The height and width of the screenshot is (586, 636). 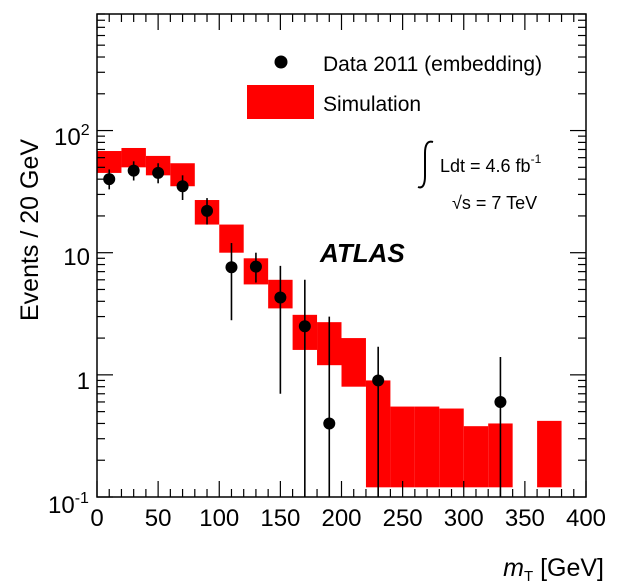 What do you see at coordinates (372, 104) in the screenshot?
I see `legend-sim-label: Simulation` at bounding box center [372, 104].